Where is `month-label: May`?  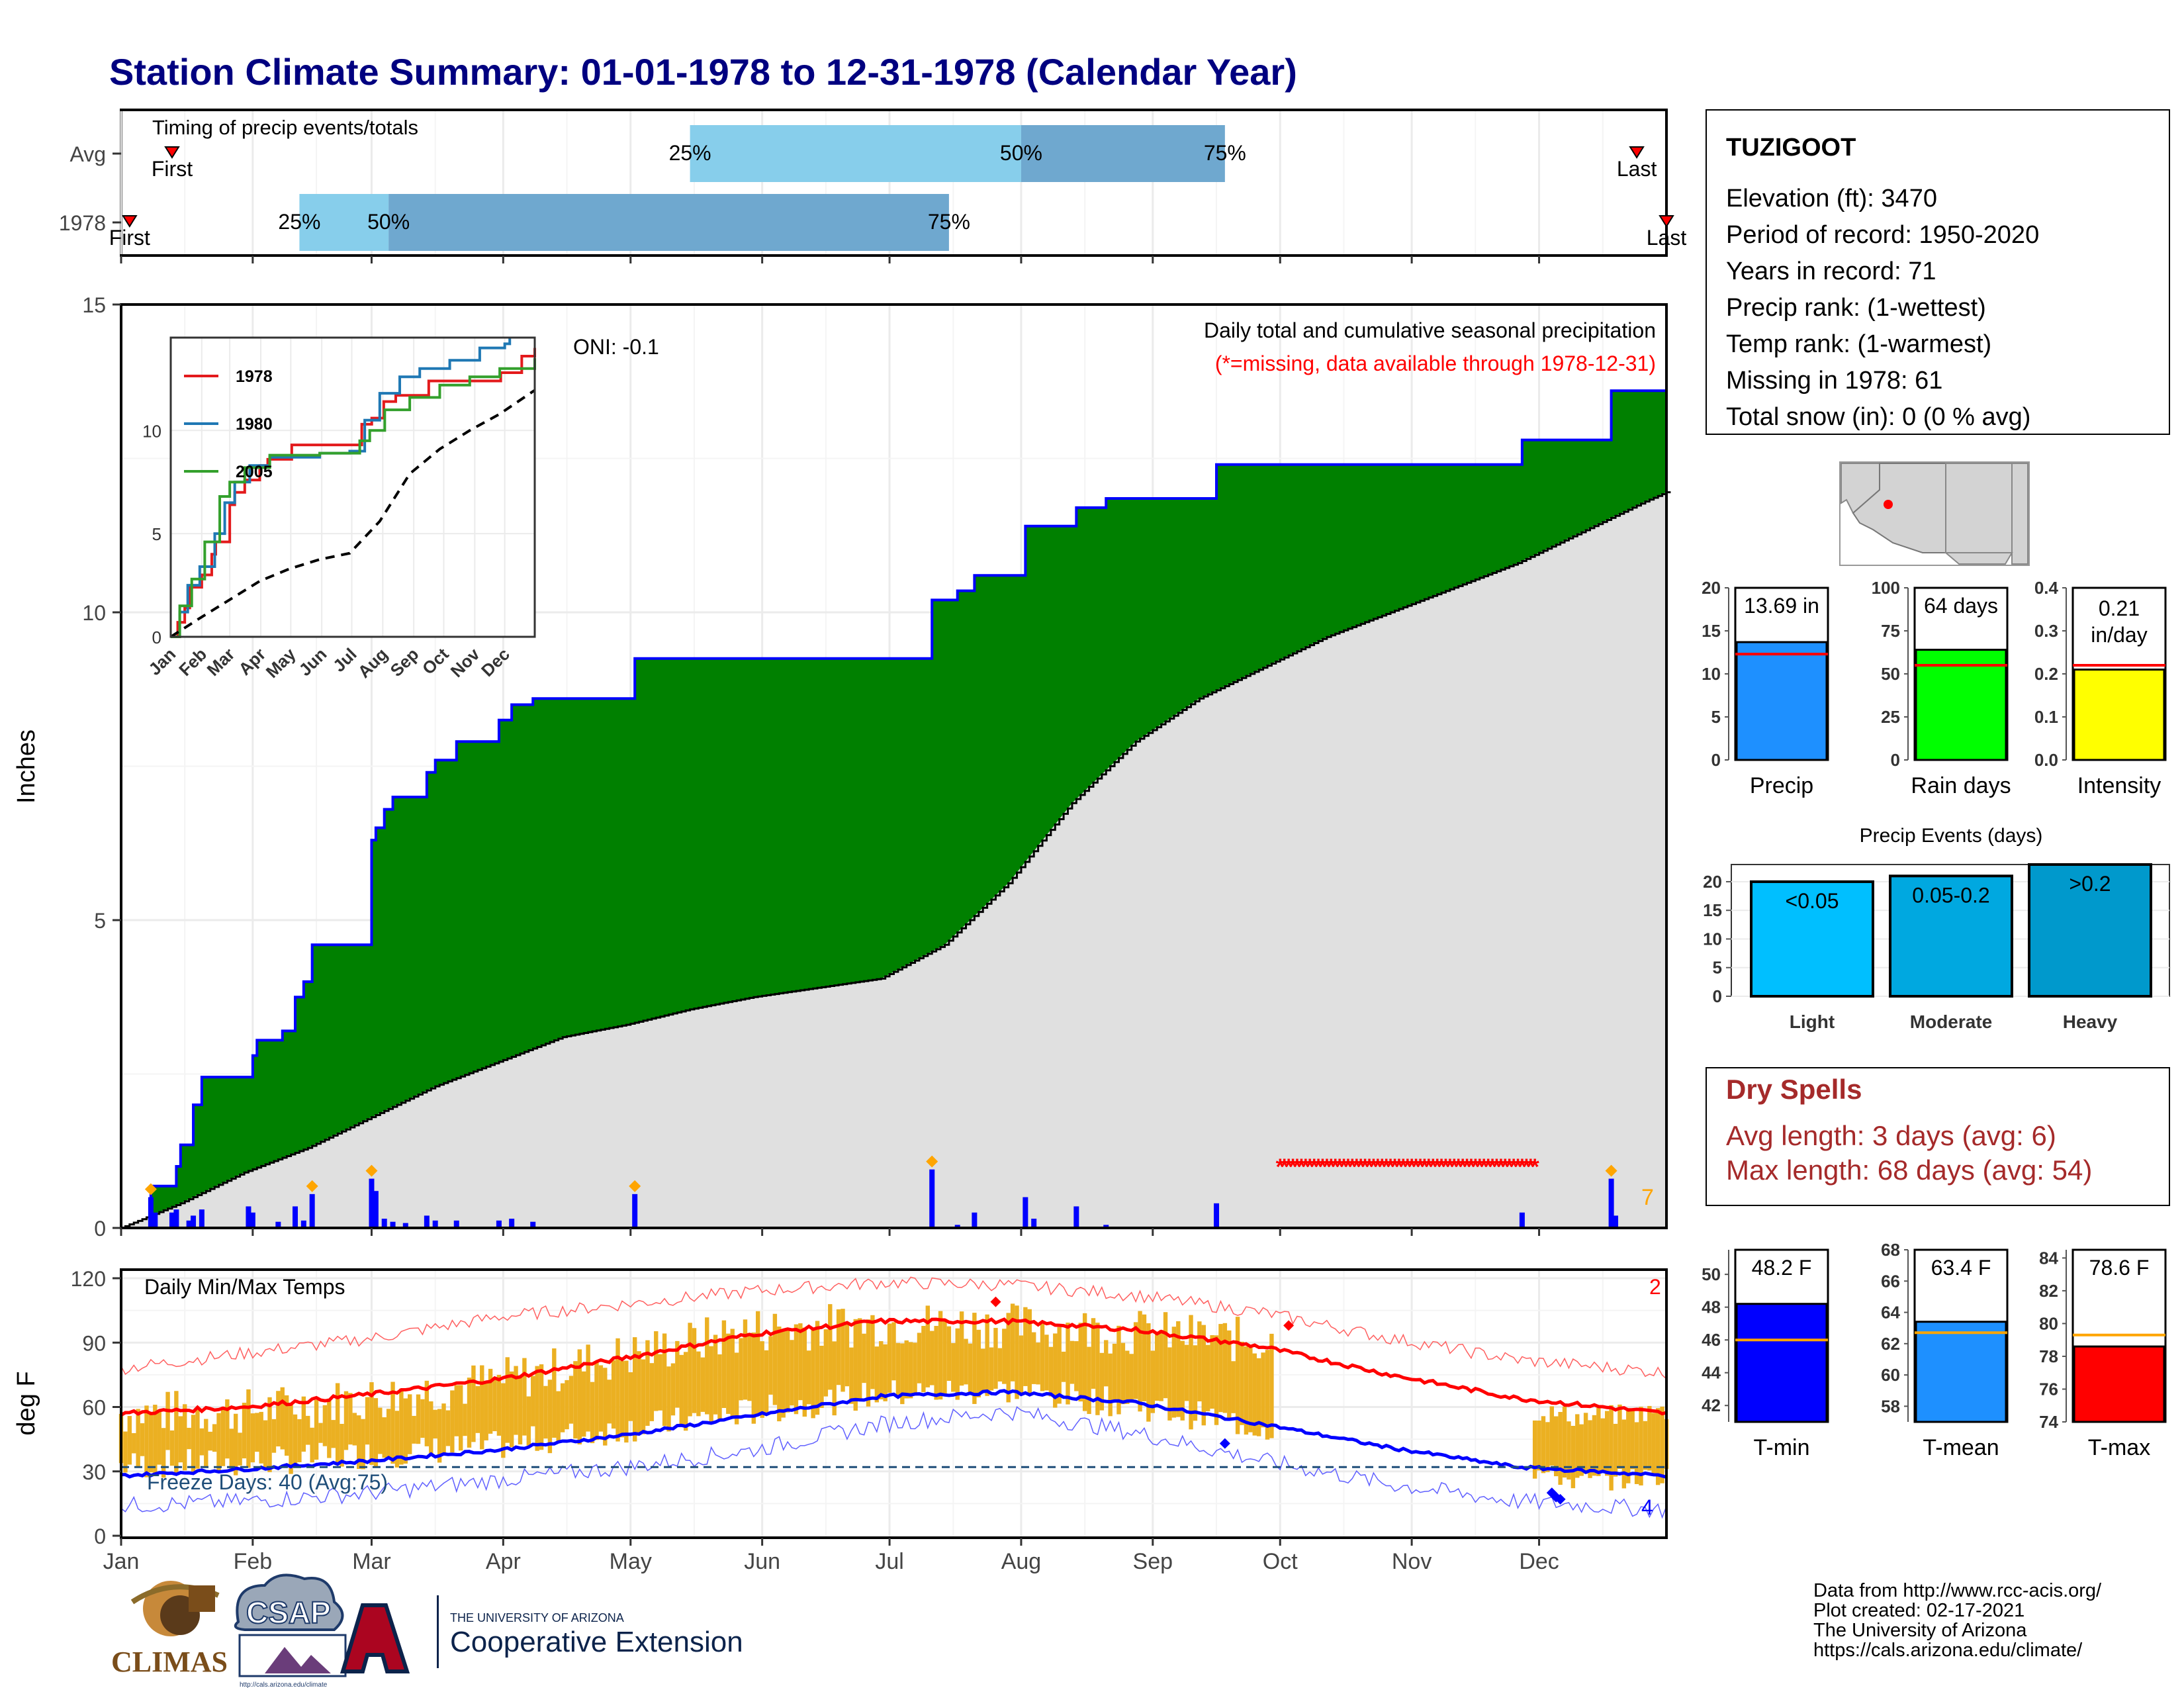 month-label: May is located at coordinates (631, 1561).